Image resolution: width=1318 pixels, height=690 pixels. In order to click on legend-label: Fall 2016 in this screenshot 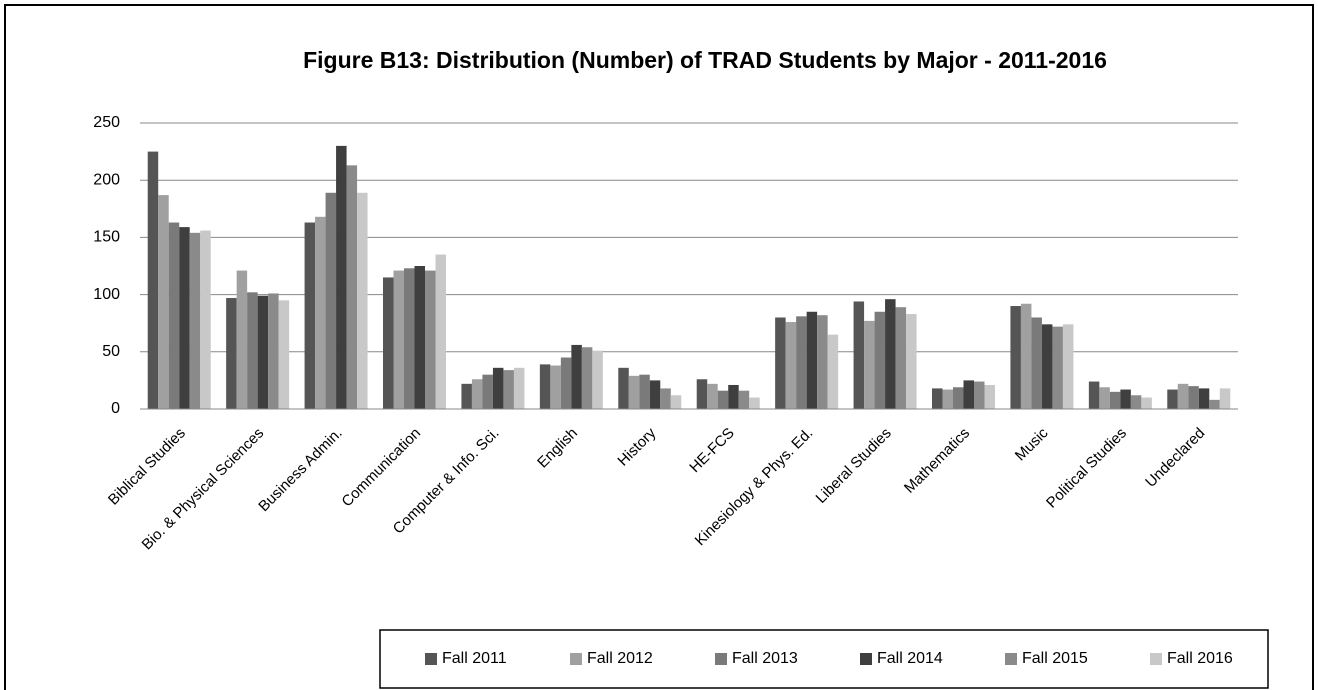, I will do `click(1200, 658)`.